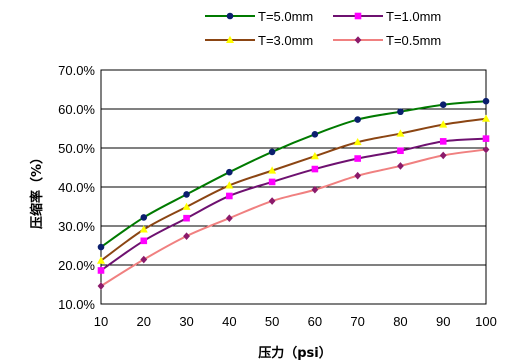 This screenshot has height=363, width=512. I want to click on x-tick-label: 70, so click(357, 321).